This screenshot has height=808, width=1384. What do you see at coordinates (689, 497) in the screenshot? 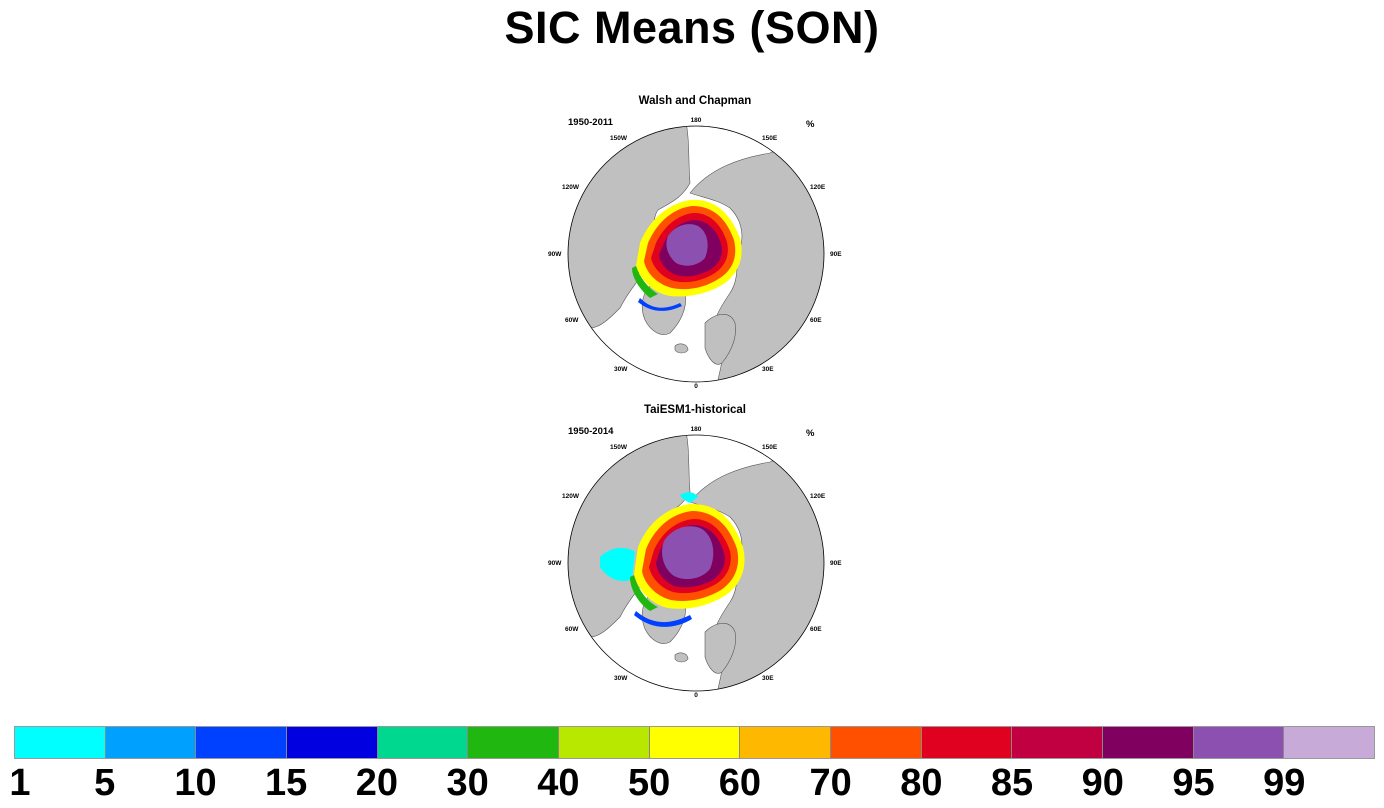
I see `ice-pacific-cyan` at bounding box center [689, 497].